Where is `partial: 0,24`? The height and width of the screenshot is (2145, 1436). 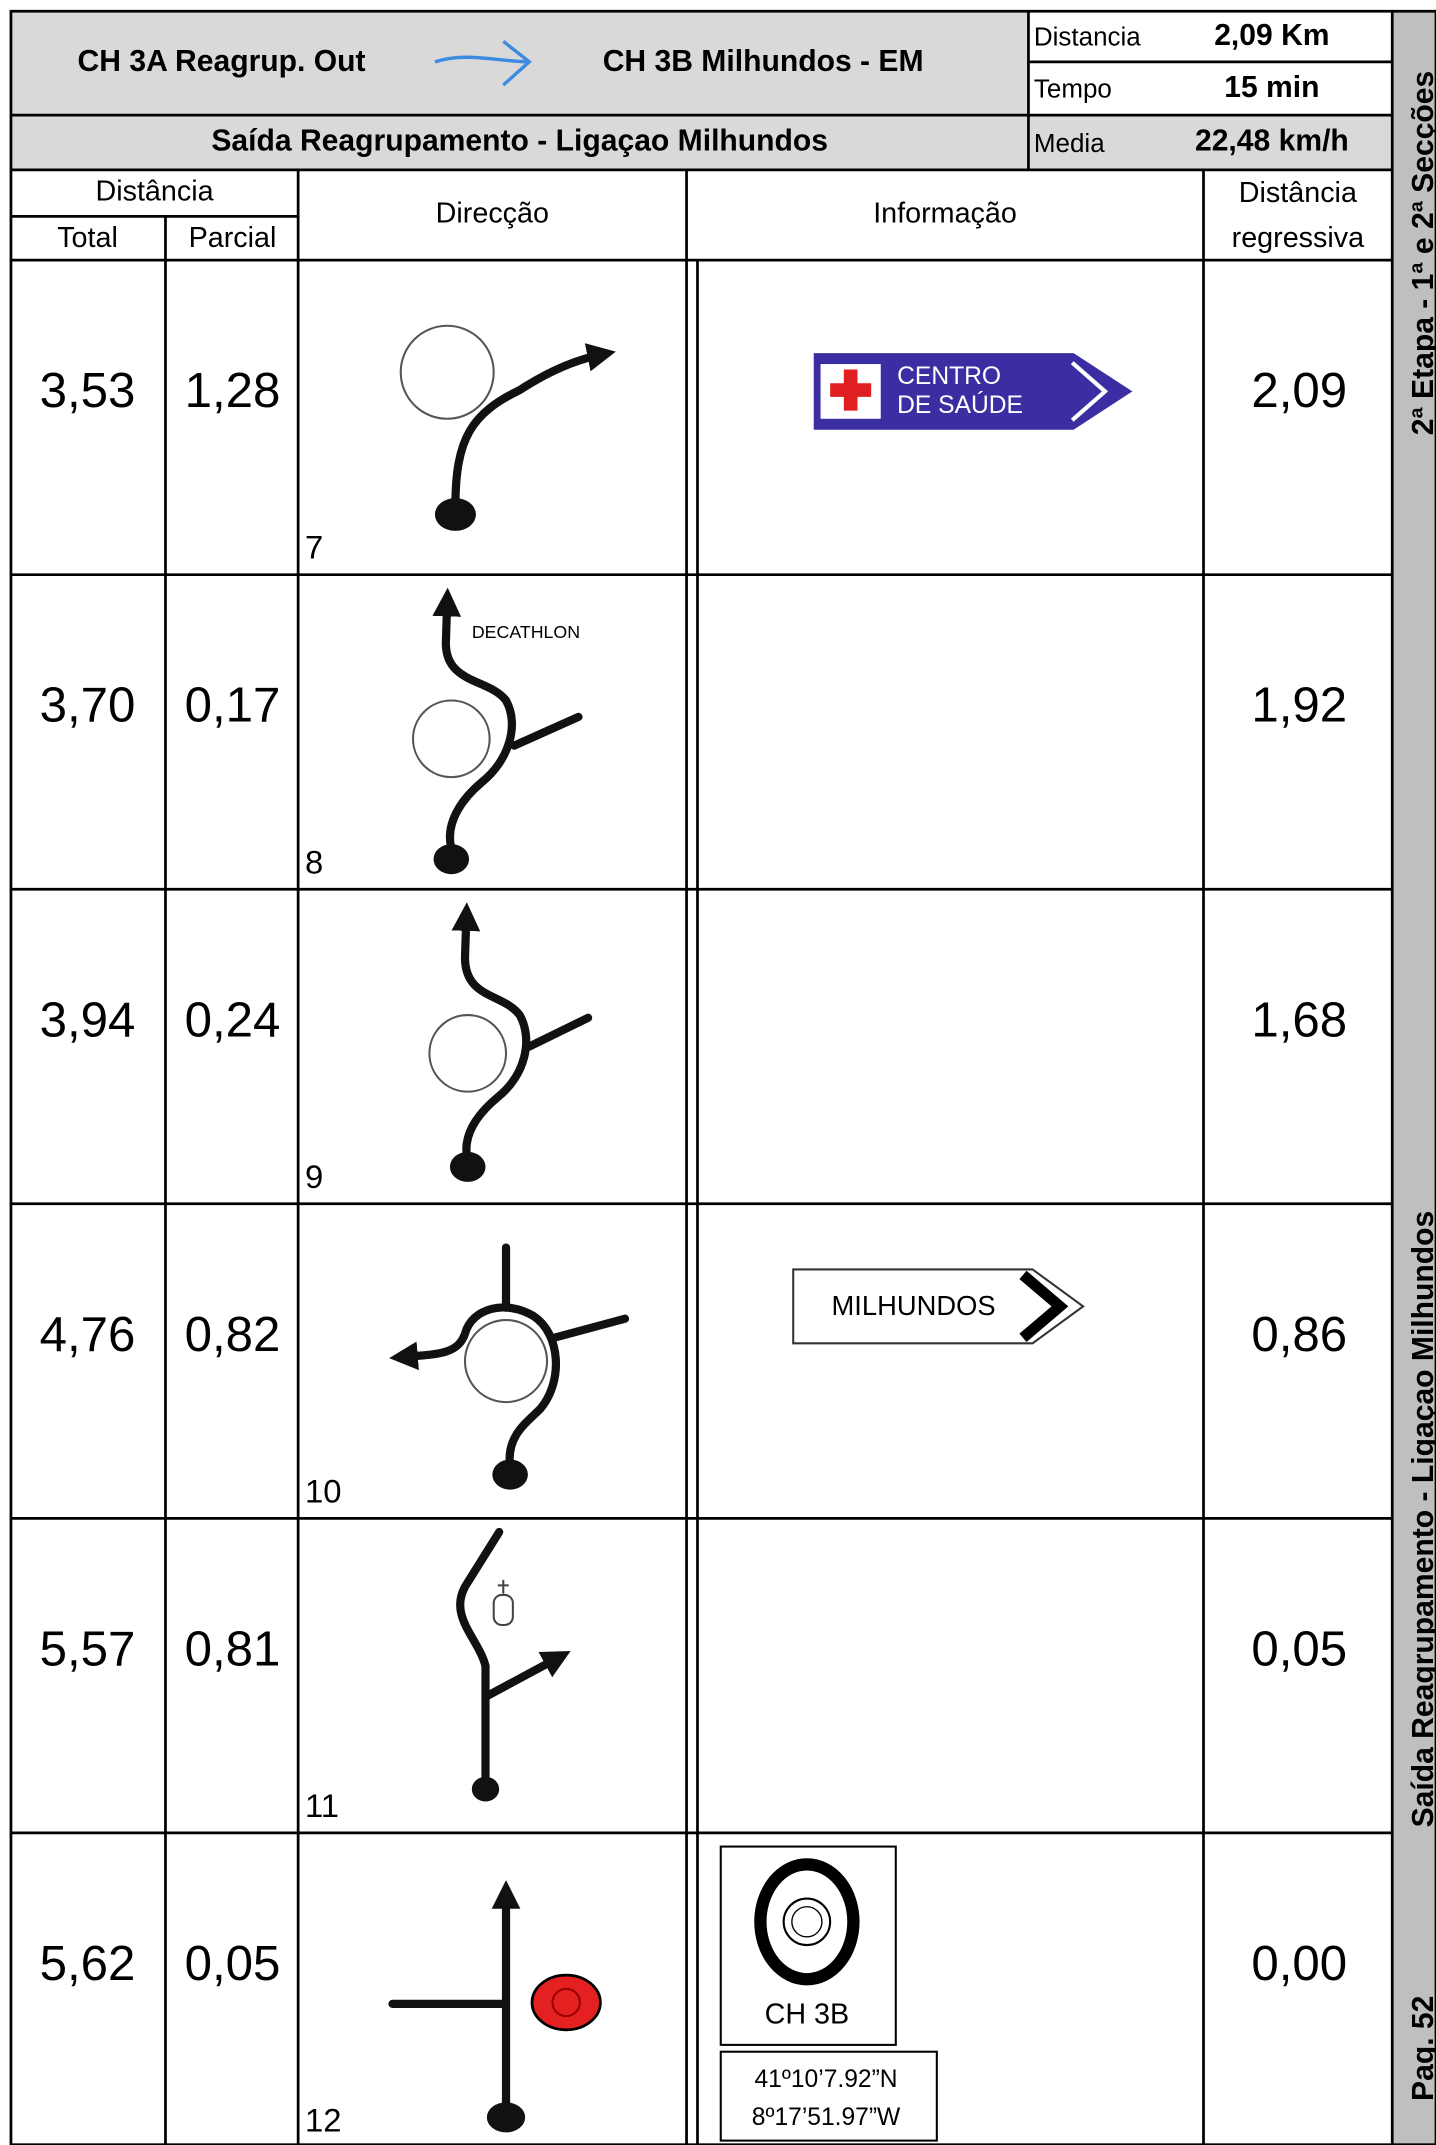
partial: 0,24 is located at coordinates (233, 1019).